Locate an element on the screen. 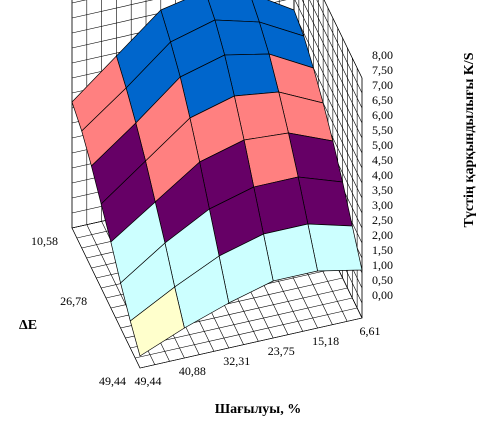  z-tick-label: 2,50 is located at coordinates (382, 220).